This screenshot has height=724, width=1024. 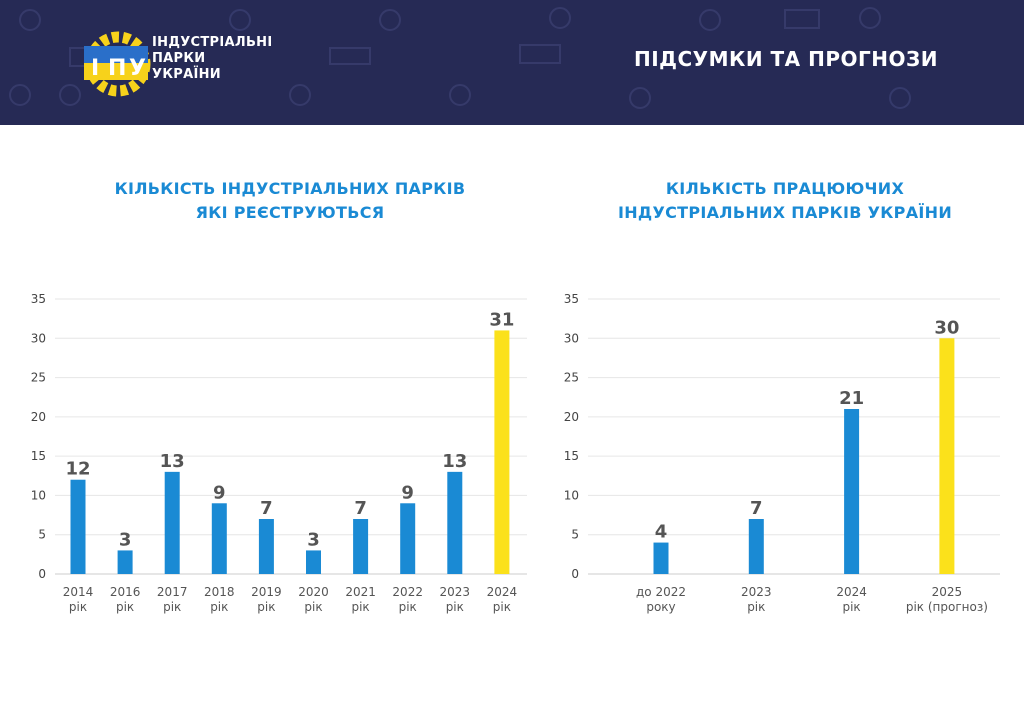 What do you see at coordinates (212, 59) in the screenshot?
I see `logo-text: ІНДУСТРІАЛЬНІ ПАРКИ УКРАЇНИ` at bounding box center [212, 59].